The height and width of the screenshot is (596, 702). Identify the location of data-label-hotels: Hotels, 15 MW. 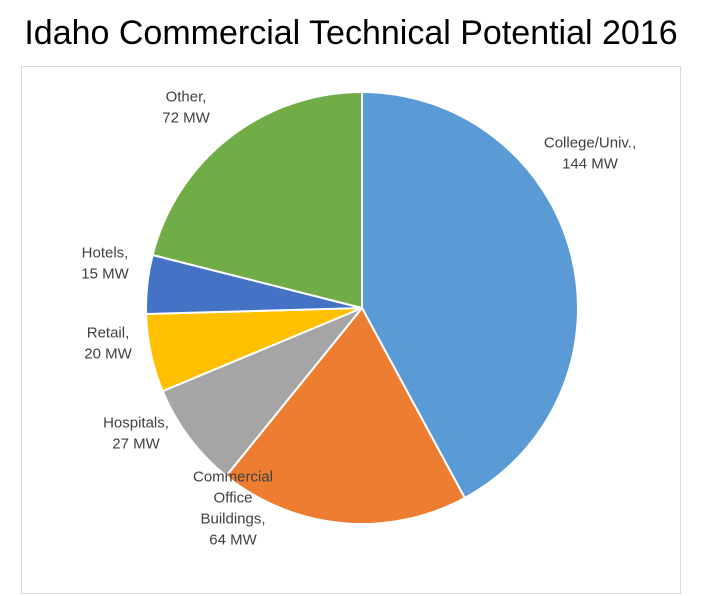
(105, 264).